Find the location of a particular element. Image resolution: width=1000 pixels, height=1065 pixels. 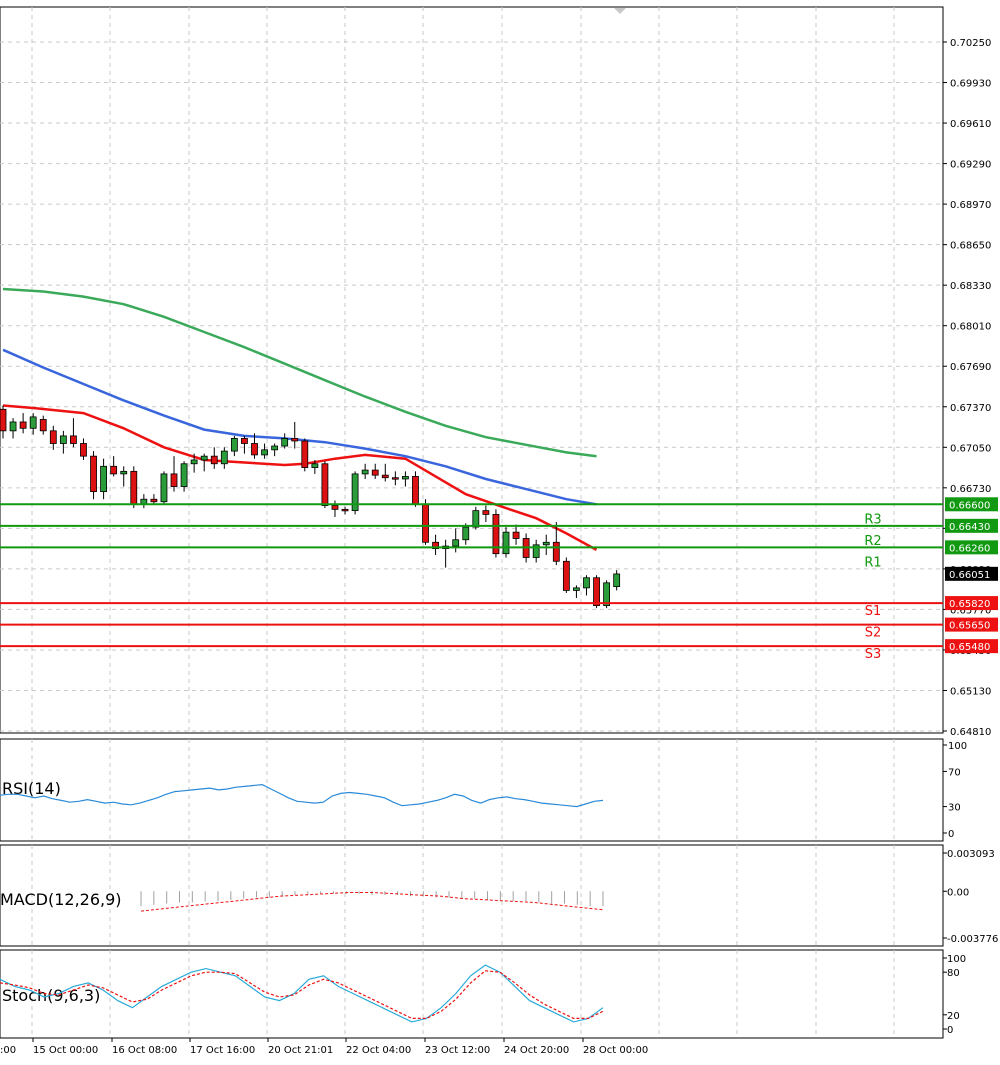

shift-marker-icon is located at coordinates (620, 11).